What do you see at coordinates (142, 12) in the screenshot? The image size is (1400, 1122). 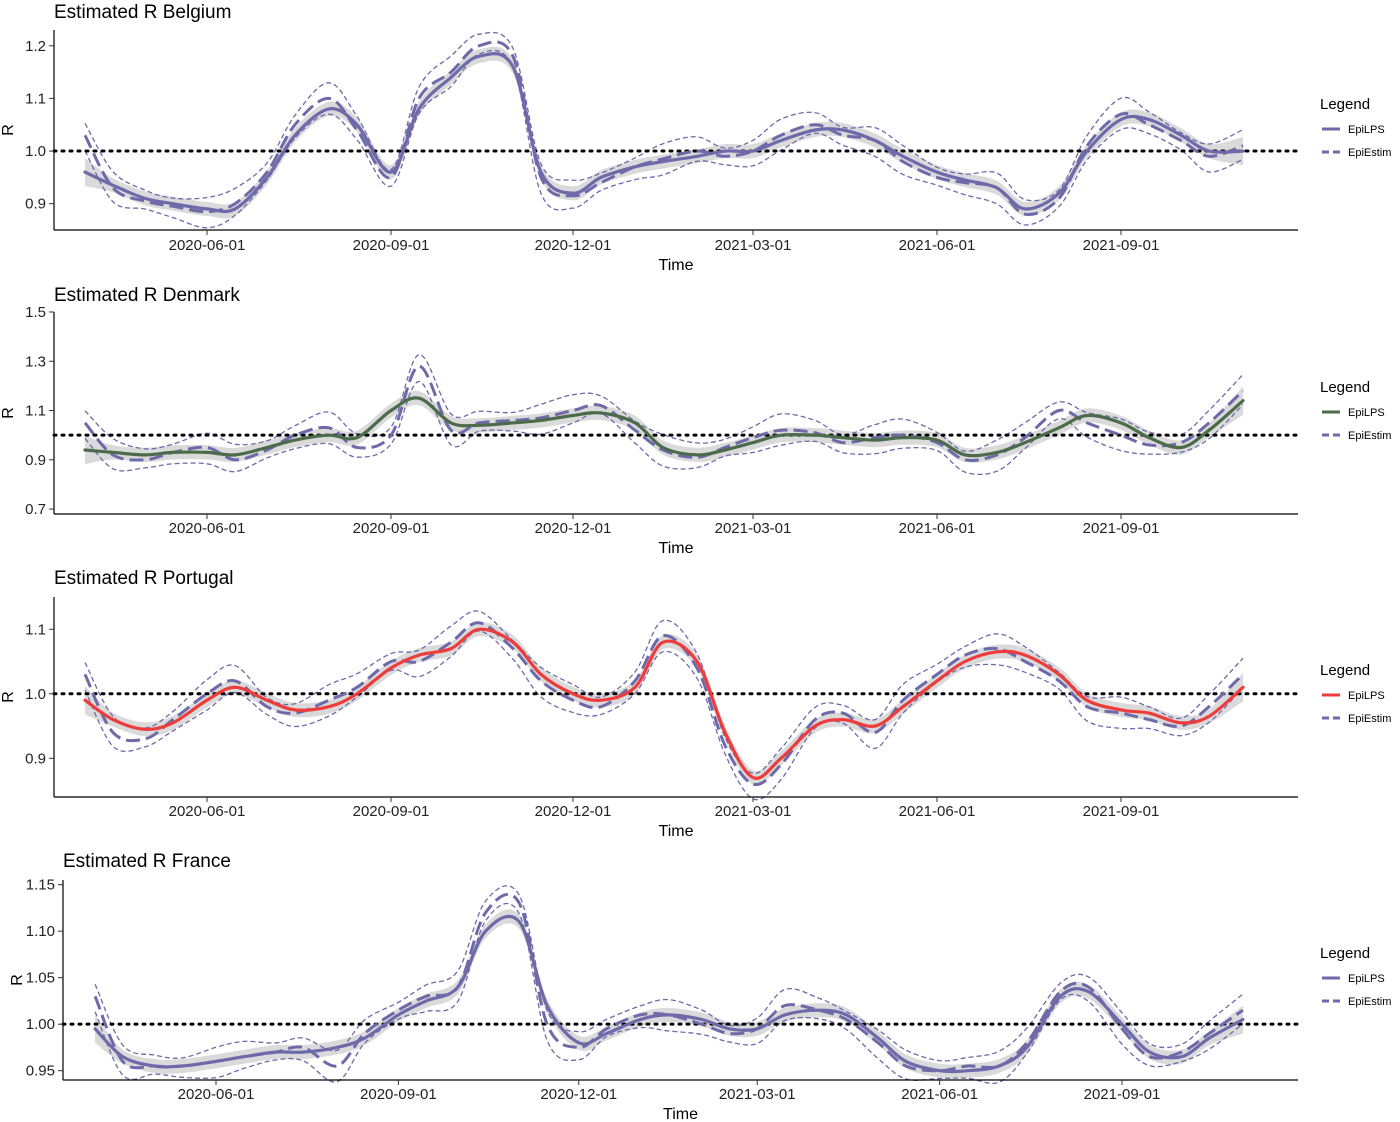 I see `chart-title: Estimated R Belgium` at bounding box center [142, 12].